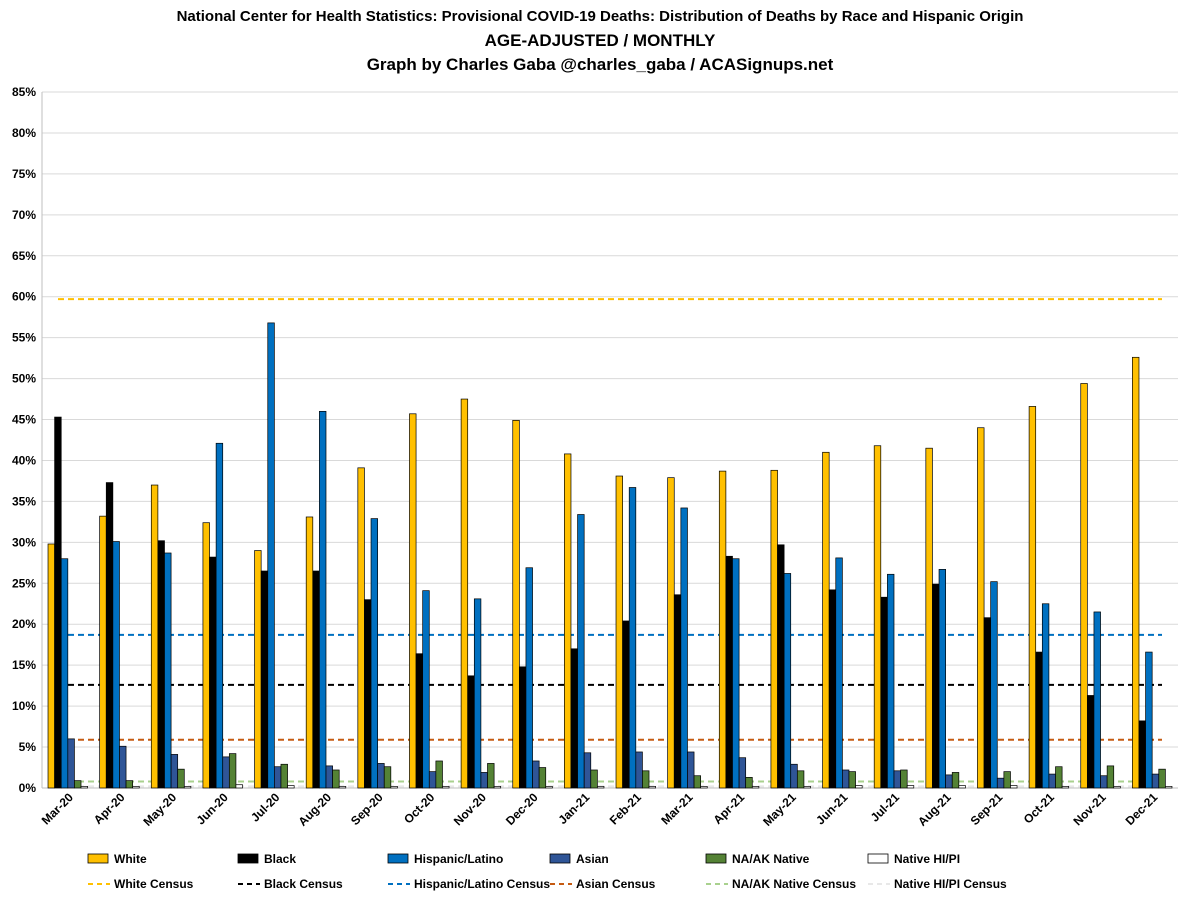 The height and width of the screenshot is (900, 1200). Describe the element at coordinates (130, 859) in the screenshot. I see `legend-label: White` at that location.